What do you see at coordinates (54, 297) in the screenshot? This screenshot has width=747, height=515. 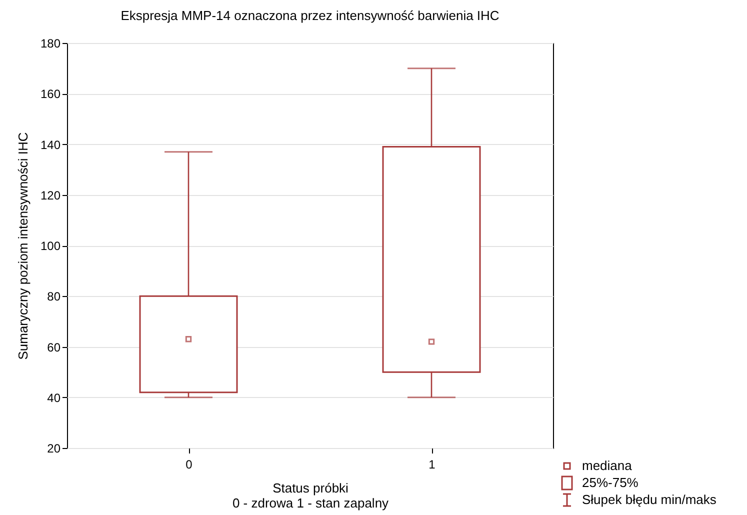 I see `y-tick-label: 80` at bounding box center [54, 297].